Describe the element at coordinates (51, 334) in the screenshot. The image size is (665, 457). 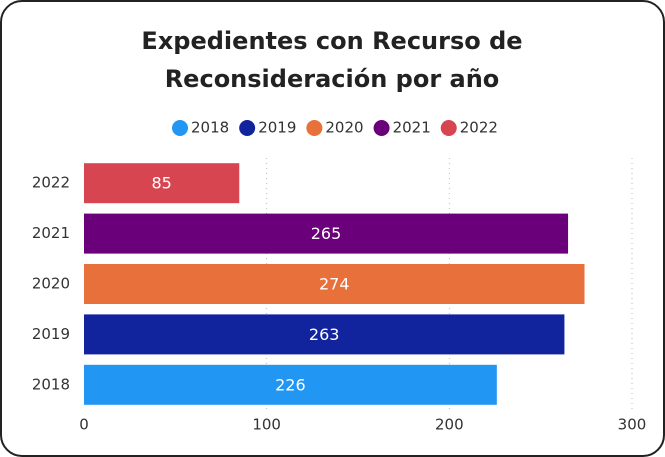
I see `y-tick-label: 2019` at that location.